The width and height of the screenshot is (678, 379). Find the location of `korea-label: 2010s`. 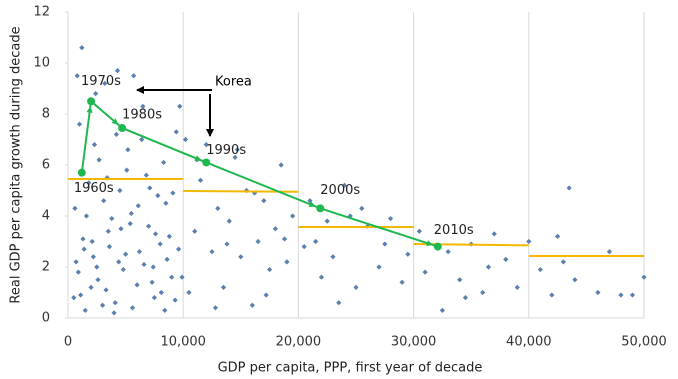

korea-label: 2010s is located at coordinates (454, 230).